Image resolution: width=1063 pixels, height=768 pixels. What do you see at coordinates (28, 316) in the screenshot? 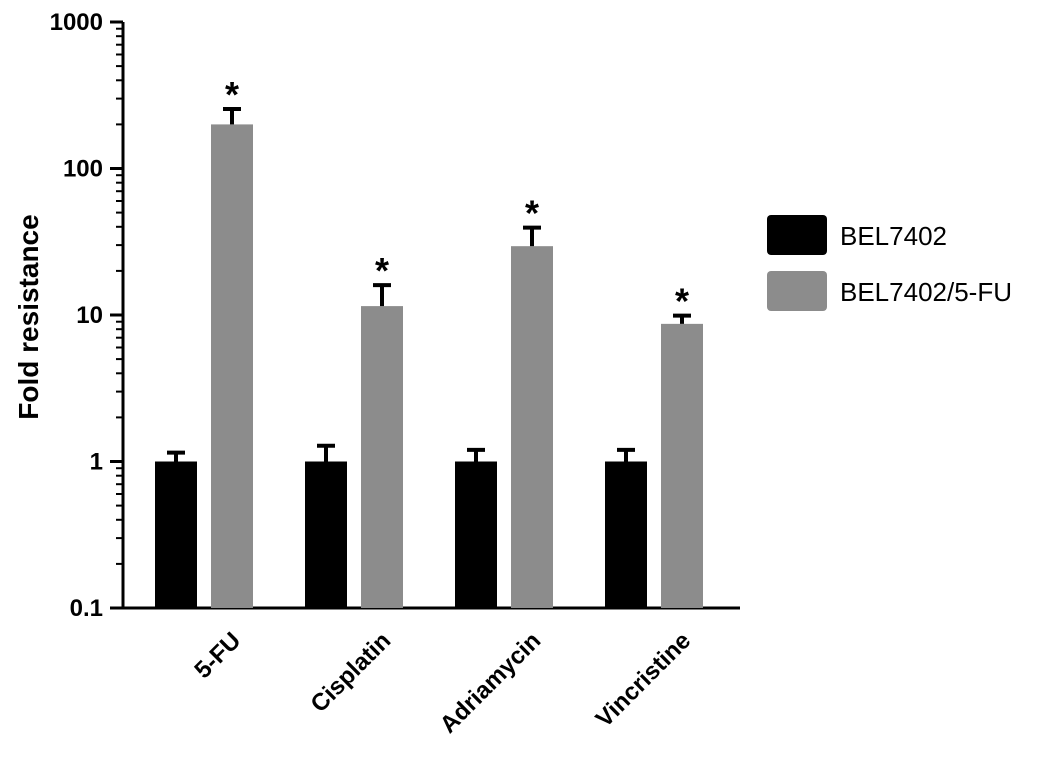
I see `y-axis-label: Fold resistance` at bounding box center [28, 316].